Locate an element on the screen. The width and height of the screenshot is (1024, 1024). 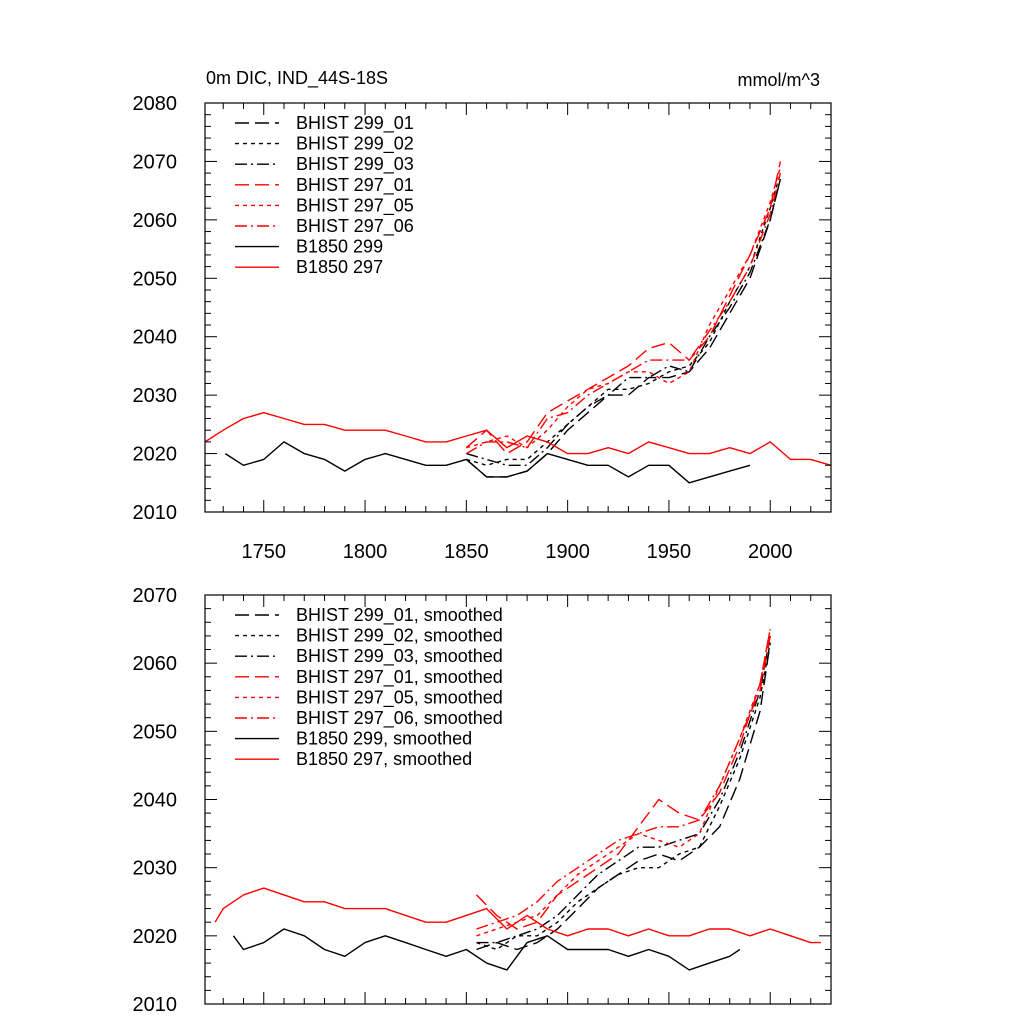
top-ytick-label: 2040 is located at coordinates (155, 338).